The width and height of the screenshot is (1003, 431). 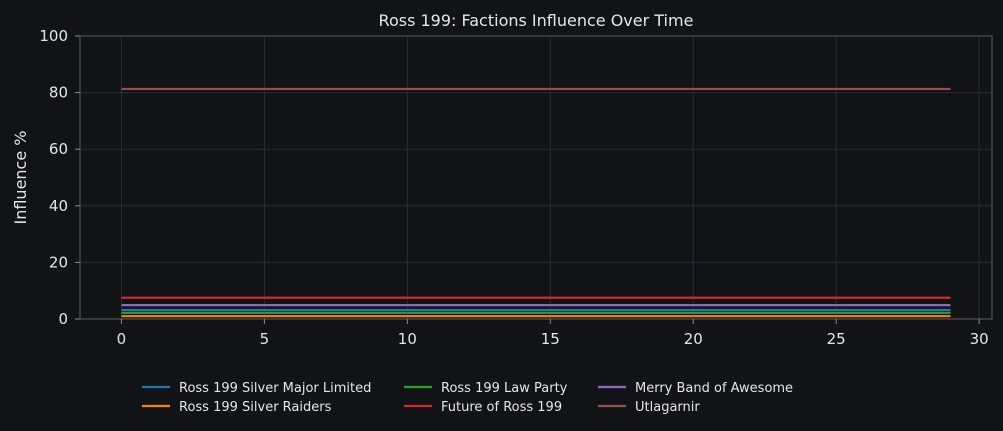 I want to click on y-axis-label: Influence %, so click(x=20, y=178).